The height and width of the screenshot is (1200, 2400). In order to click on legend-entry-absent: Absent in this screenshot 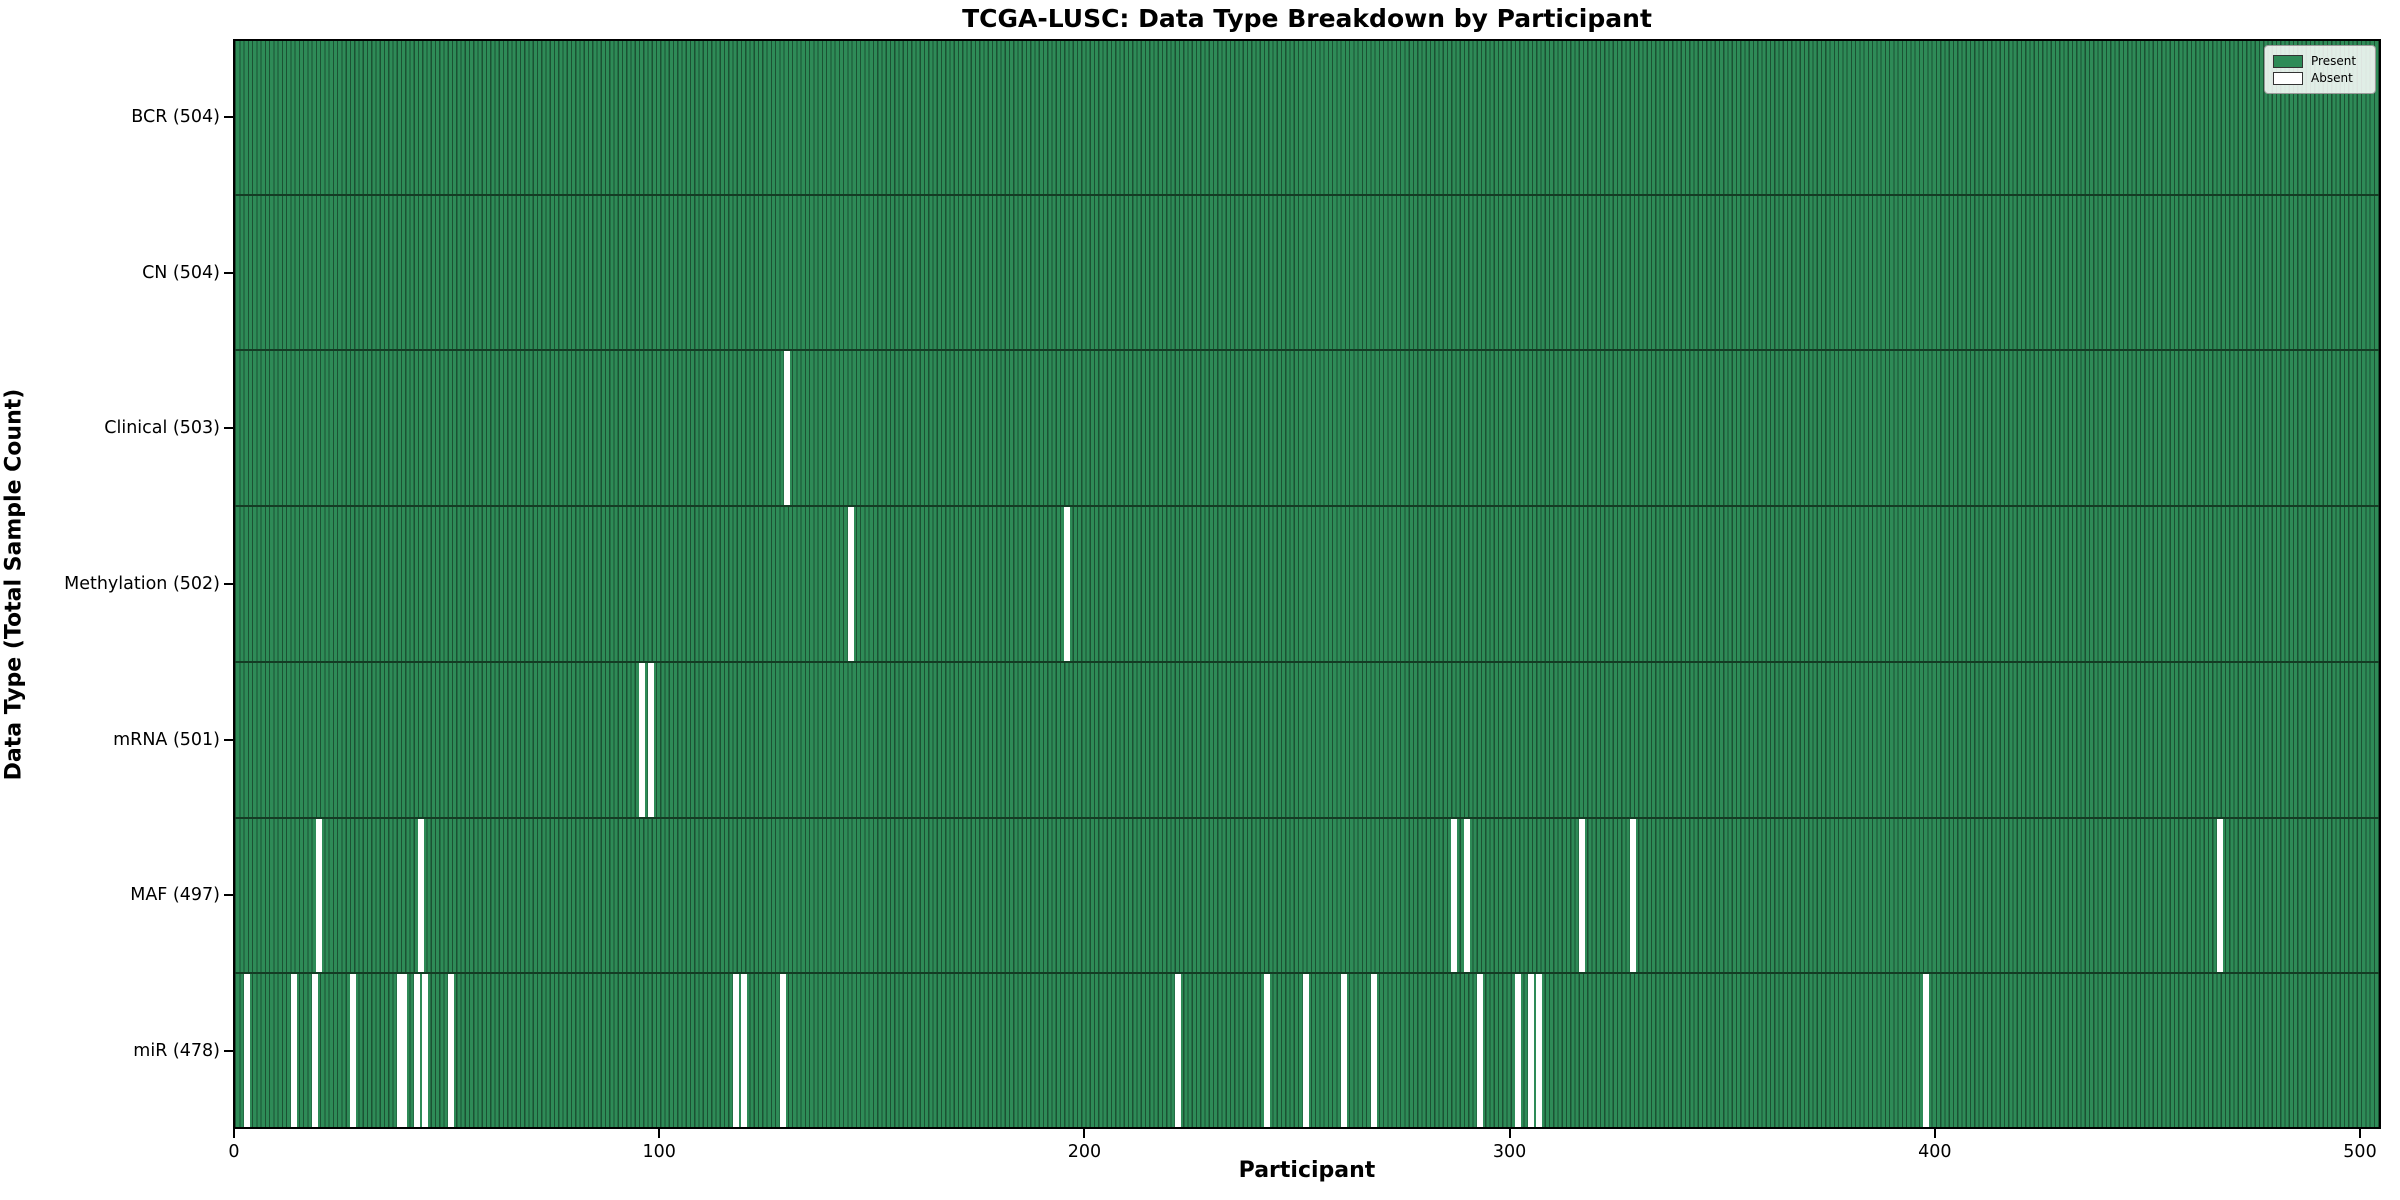, I will do `click(2320, 78)`.